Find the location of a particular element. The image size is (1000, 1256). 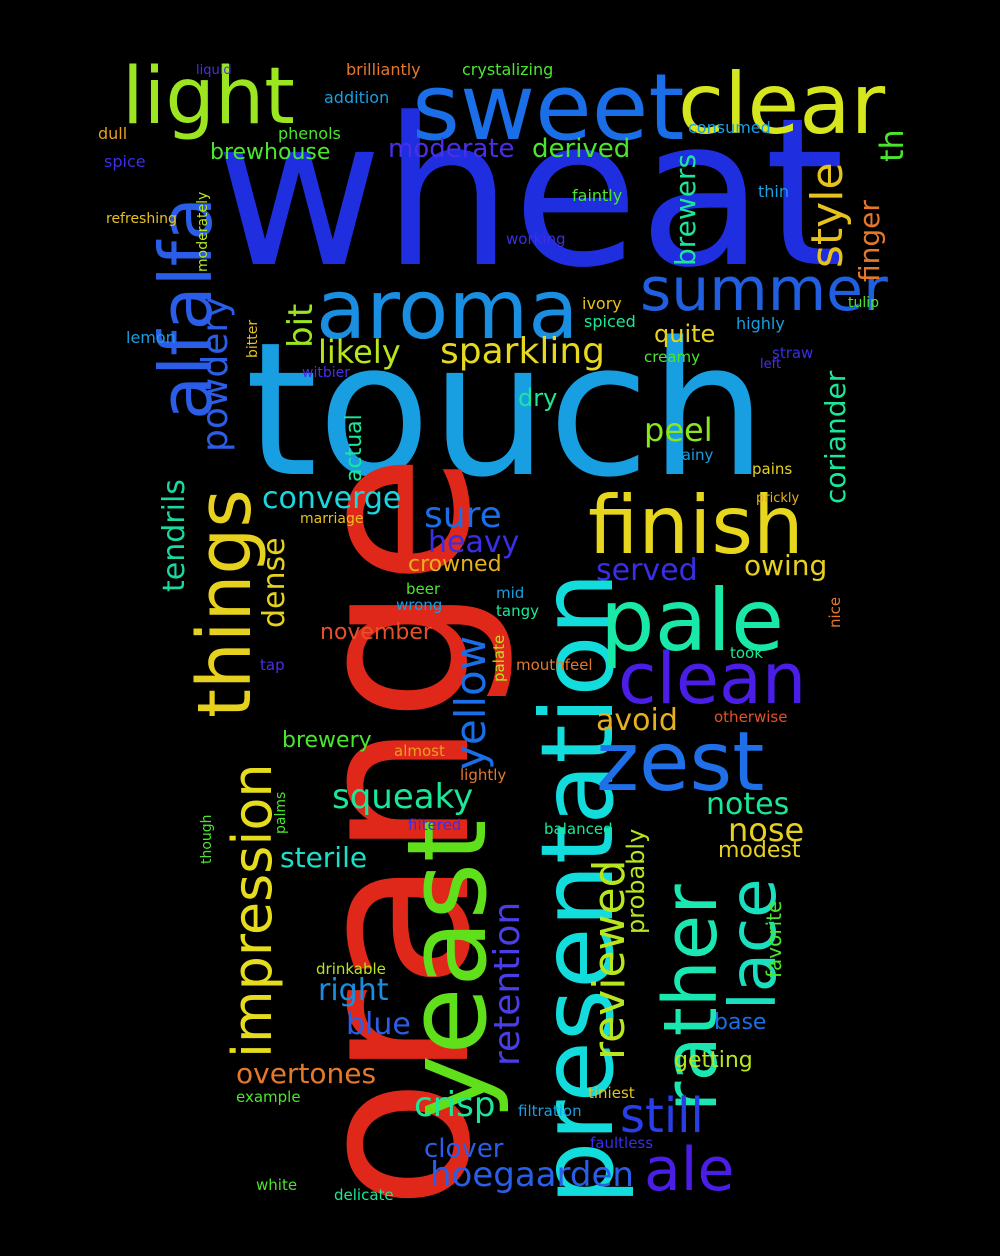

cloud-word-tiniest: tiniest is located at coordinates (611, 1093).